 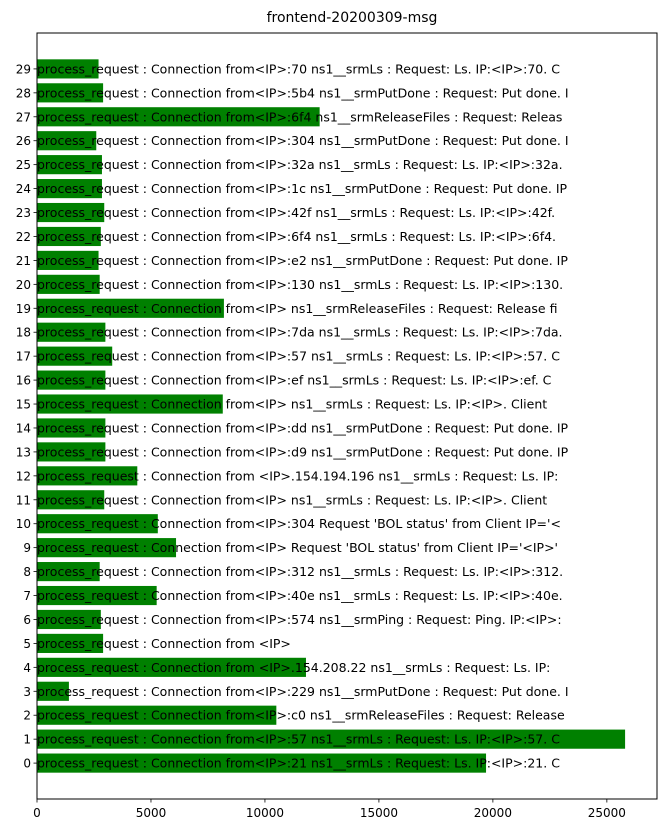 I want to click on y-tick-label-22: 22, so click(x=23, y=237).